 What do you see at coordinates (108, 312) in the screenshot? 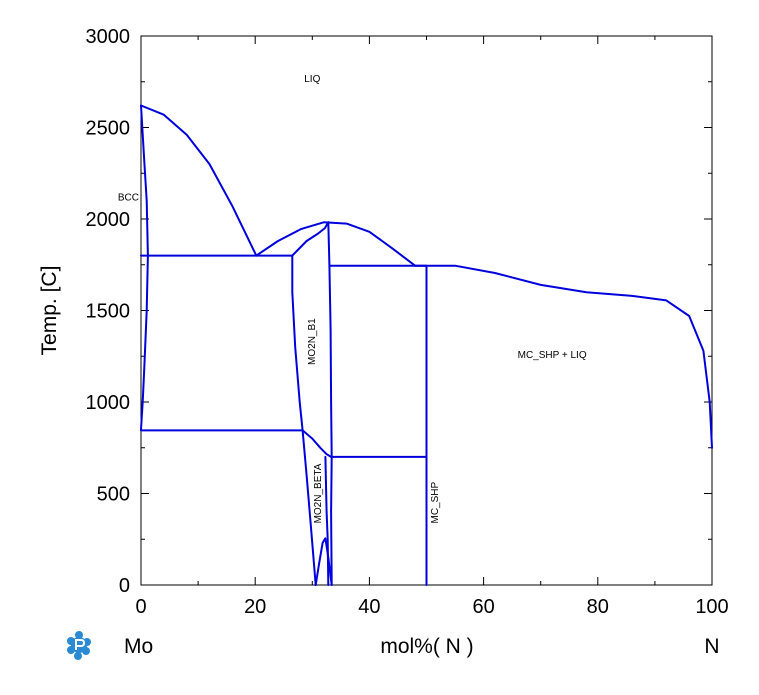
I see `y-tick-label: 1500` at bounding box center [108, 312].